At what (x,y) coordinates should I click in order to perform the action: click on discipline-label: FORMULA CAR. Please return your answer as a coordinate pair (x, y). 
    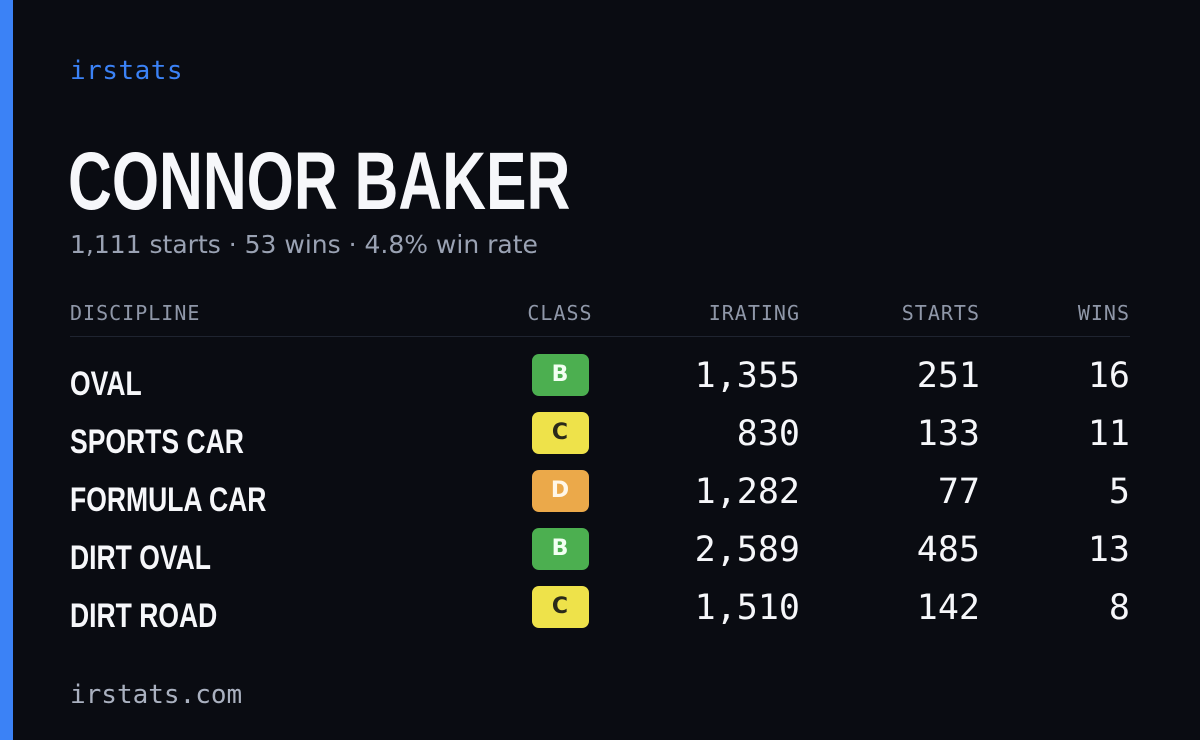
    Looking at the image, I should click on (168, 500).